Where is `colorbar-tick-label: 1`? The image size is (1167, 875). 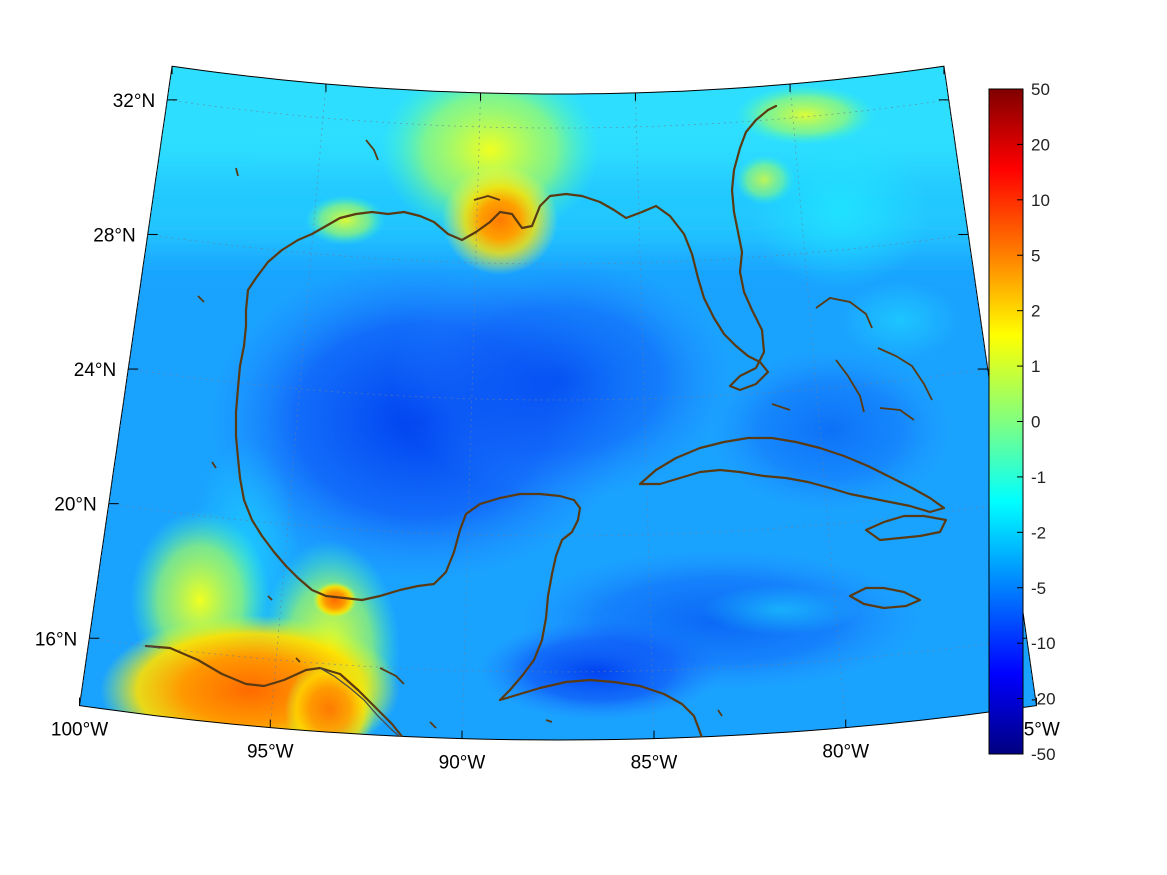 colorbar-tick-label: 1 is located at coordinates (1035, 366).